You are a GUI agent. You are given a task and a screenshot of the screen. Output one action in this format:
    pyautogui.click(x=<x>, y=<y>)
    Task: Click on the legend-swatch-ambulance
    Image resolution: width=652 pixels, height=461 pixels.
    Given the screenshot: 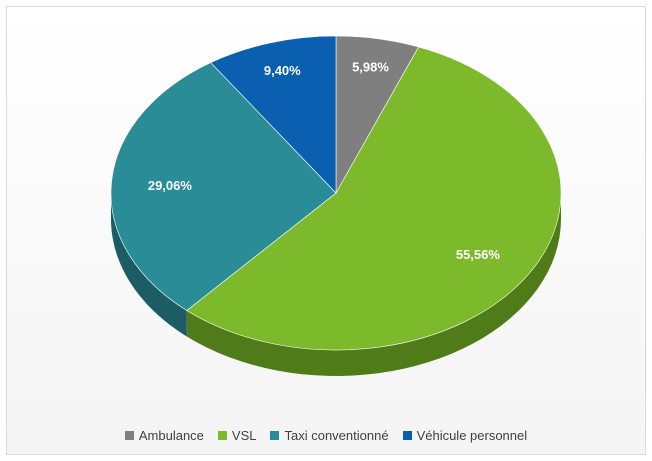 What is the action you would take?
    pyautogui.click(x=129, y=435)
    